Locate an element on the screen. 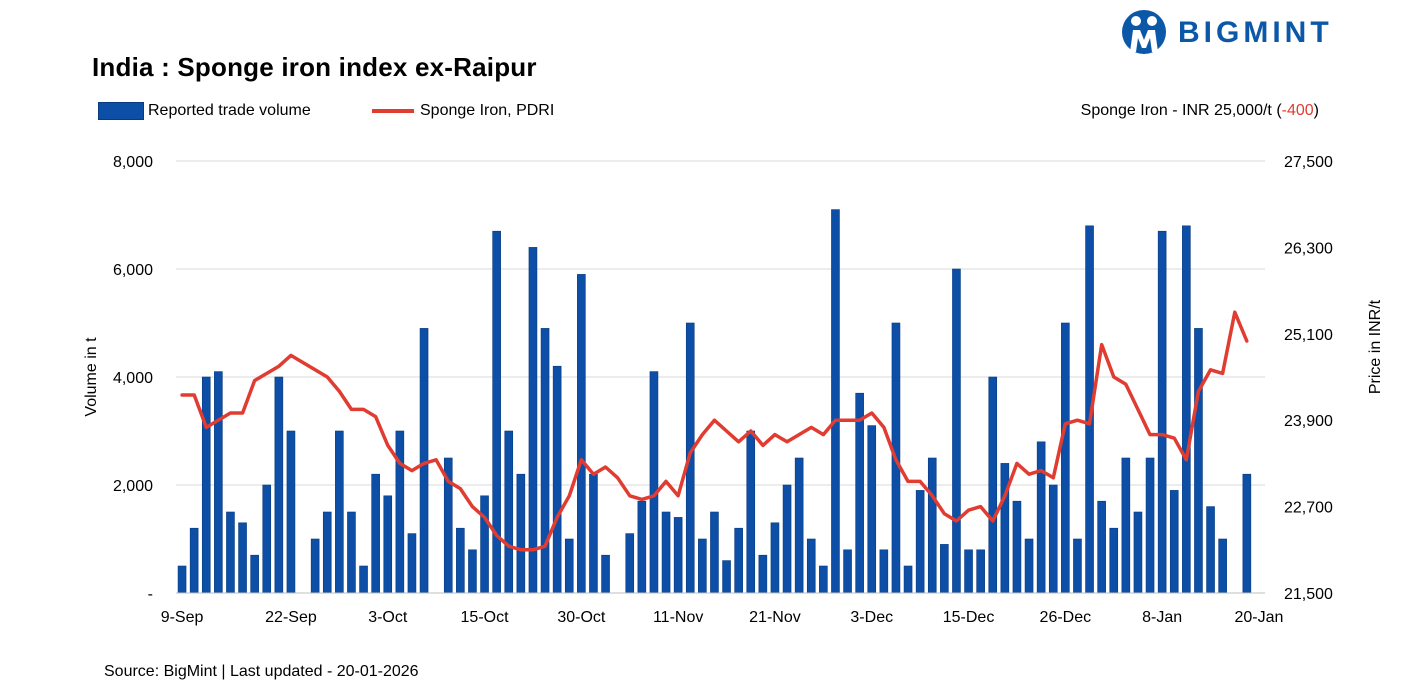 Image resolution: width=1427 pixels, height=700 pixels. x-tick-label: 21-Nov is located at coordinates (775, 617).